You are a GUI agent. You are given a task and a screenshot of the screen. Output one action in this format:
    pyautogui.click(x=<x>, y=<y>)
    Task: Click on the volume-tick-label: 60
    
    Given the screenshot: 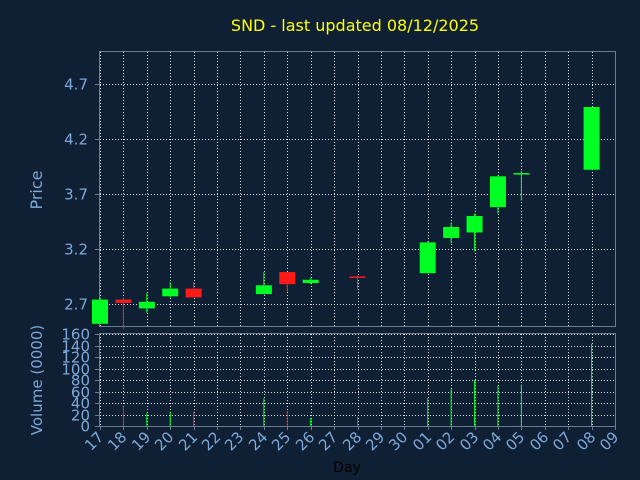 What is the action you would take?
    pyautogui.click(x=80, y=393)
    